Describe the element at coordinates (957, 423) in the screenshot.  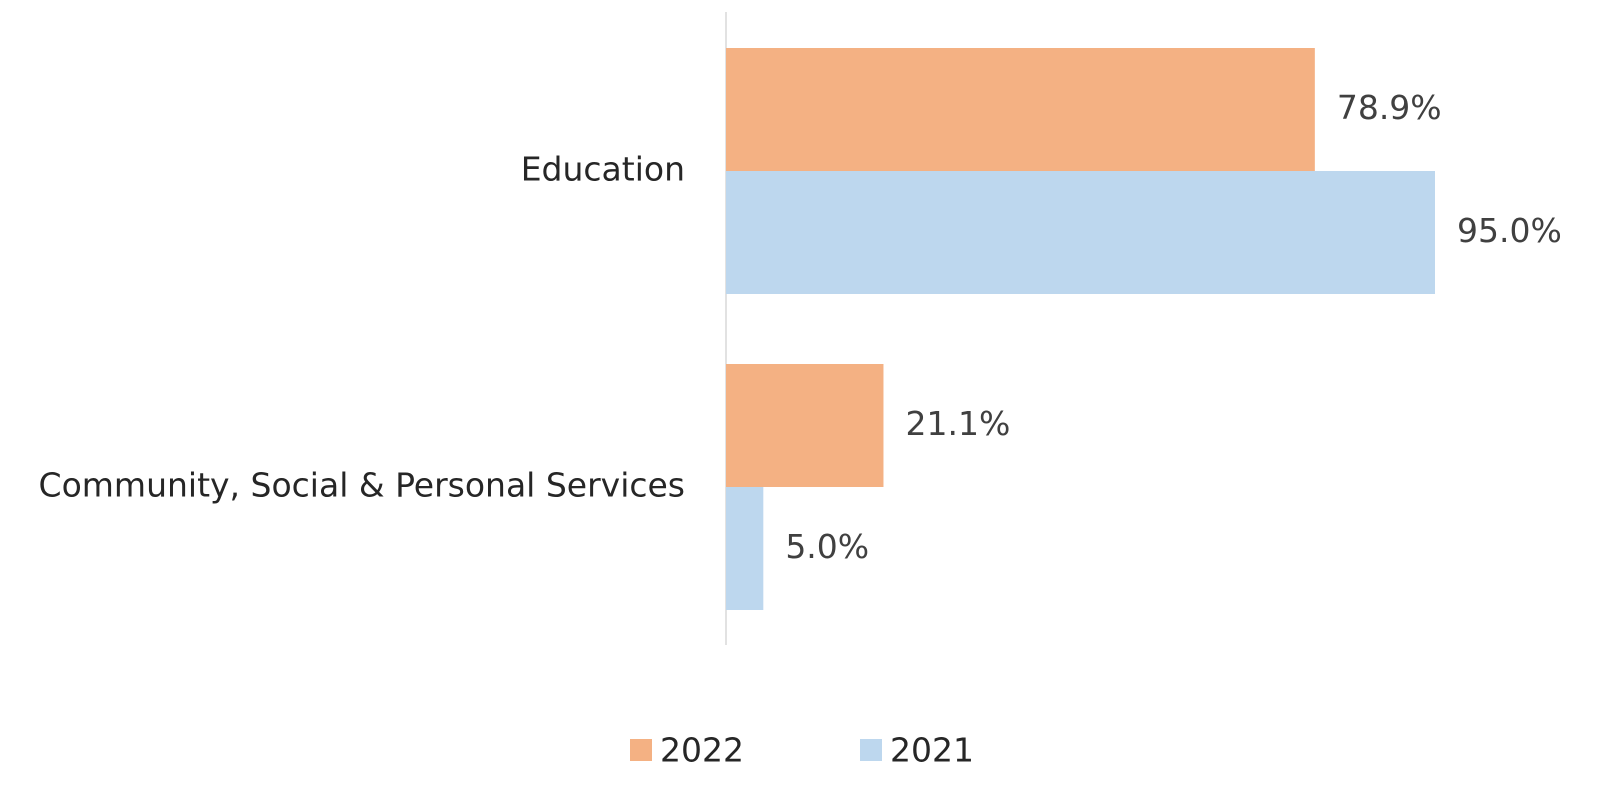
I see `data-label: 21.1%` at that location.